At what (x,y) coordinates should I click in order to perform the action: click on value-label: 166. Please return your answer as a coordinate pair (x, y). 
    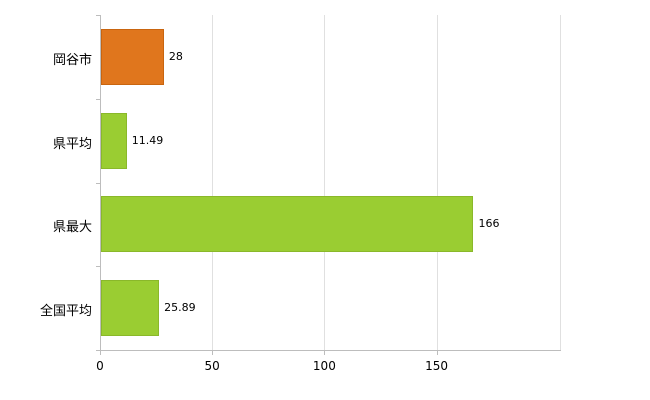
    Looking at the image, I should click on (489, 224).